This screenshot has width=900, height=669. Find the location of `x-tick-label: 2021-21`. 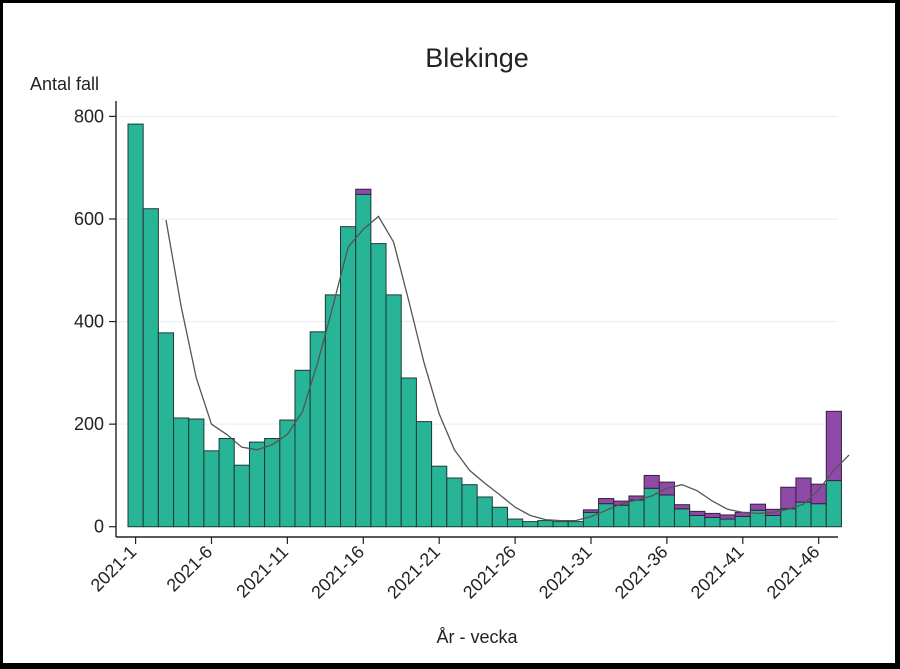

x-tick-label: 2021-21 is located at coordinates (413, 572).